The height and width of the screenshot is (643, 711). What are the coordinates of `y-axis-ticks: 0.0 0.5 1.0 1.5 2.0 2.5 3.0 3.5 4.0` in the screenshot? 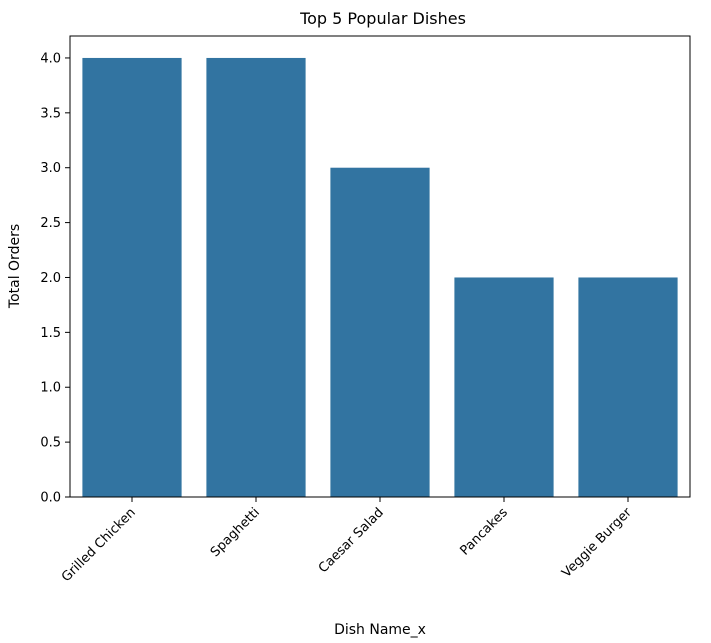 It's located at (55, 278).